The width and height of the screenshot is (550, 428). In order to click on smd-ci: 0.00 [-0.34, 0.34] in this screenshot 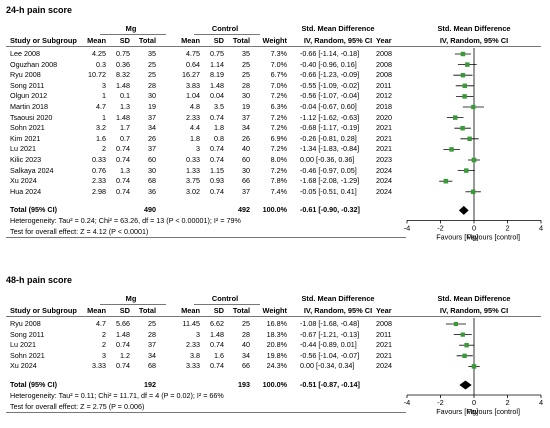, I will do `click(327, 366)`.